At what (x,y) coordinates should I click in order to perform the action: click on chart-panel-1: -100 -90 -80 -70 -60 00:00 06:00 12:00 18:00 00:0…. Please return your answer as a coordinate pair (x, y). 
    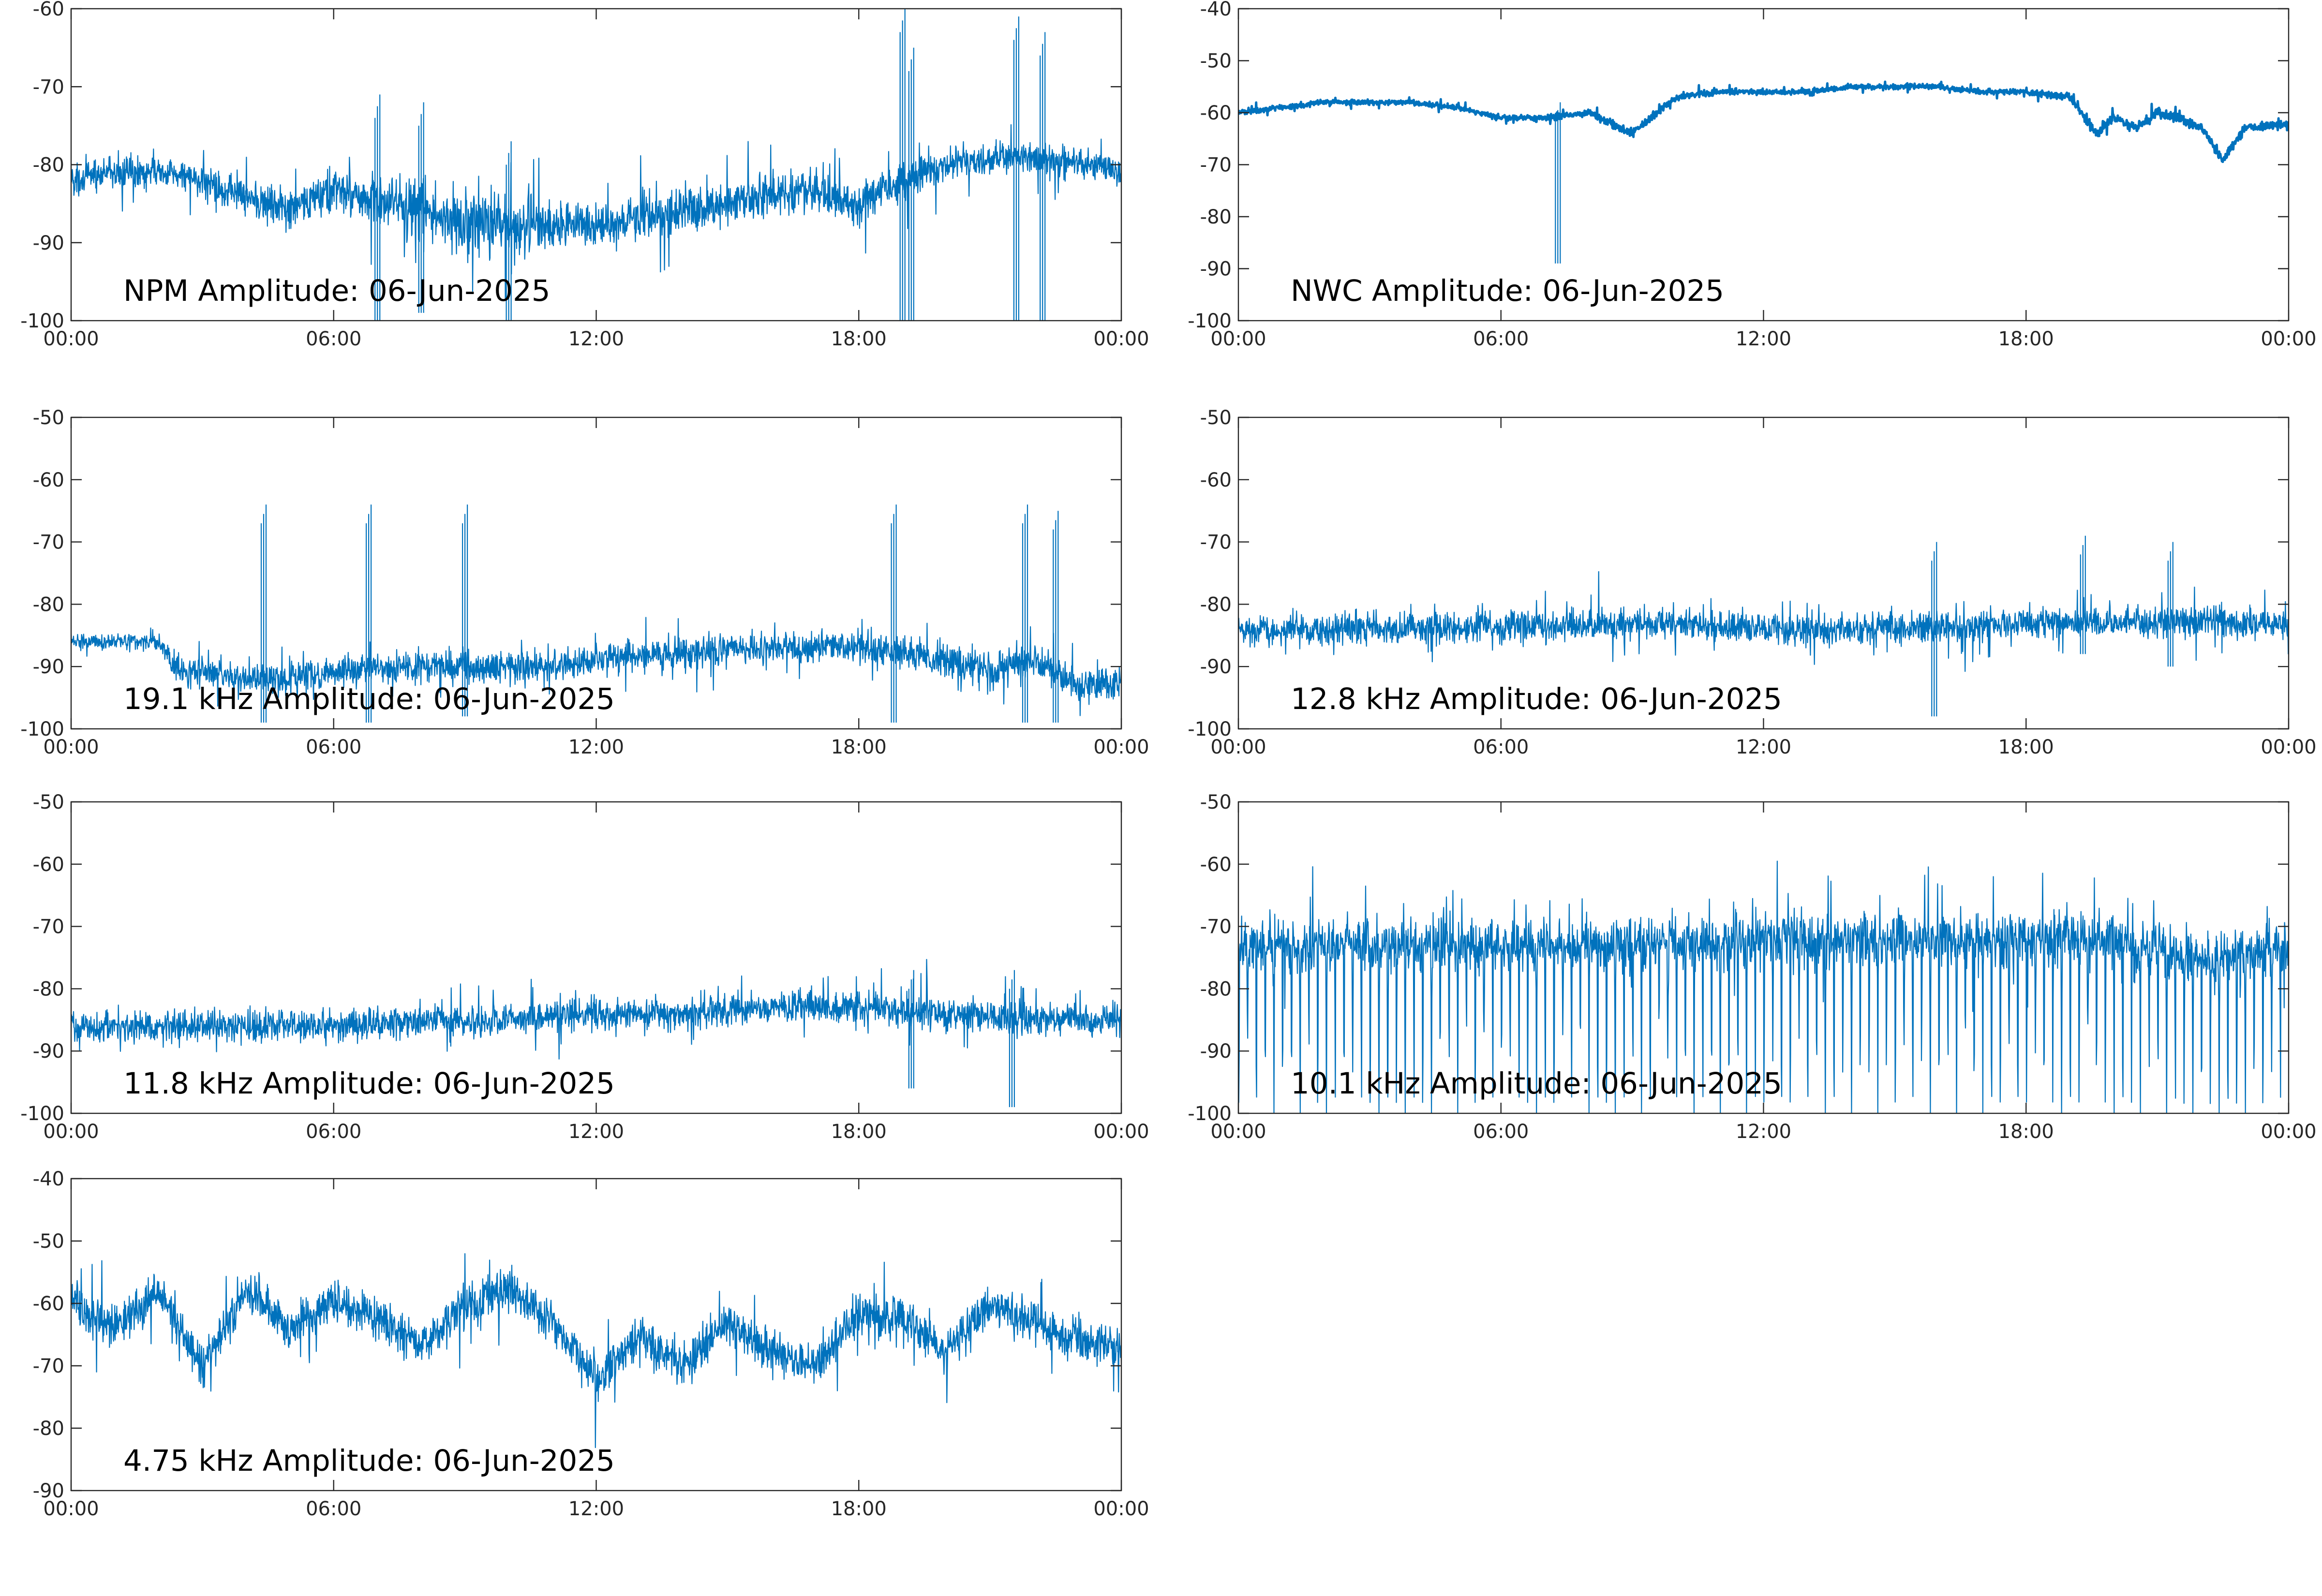
    Looking at the image, I should click on (584, 175).